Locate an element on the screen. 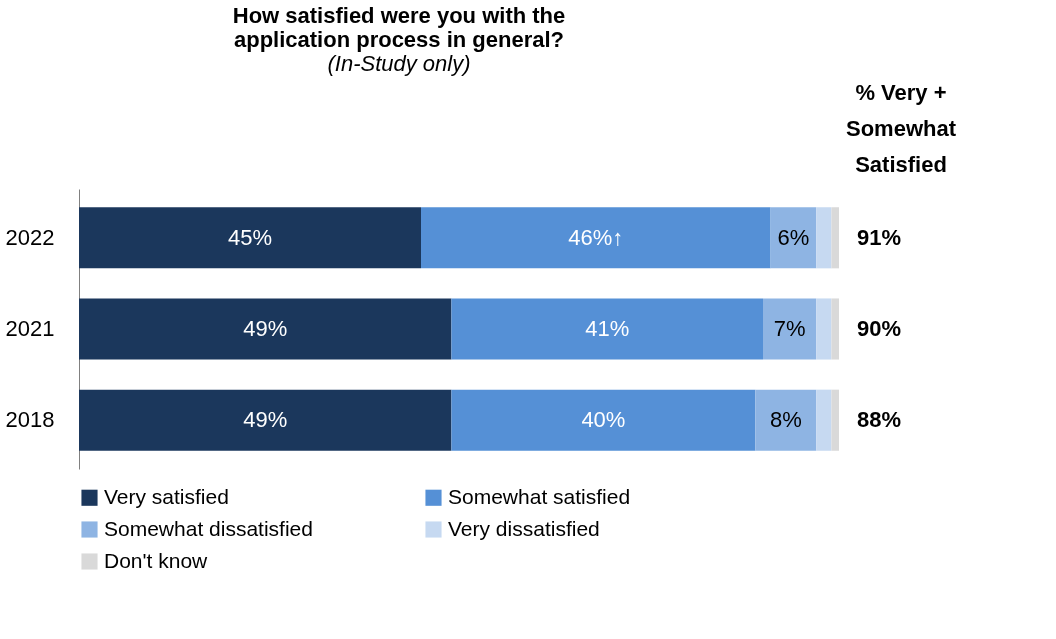  y-tick-label: 2021 is located at coordinates (30, 328).